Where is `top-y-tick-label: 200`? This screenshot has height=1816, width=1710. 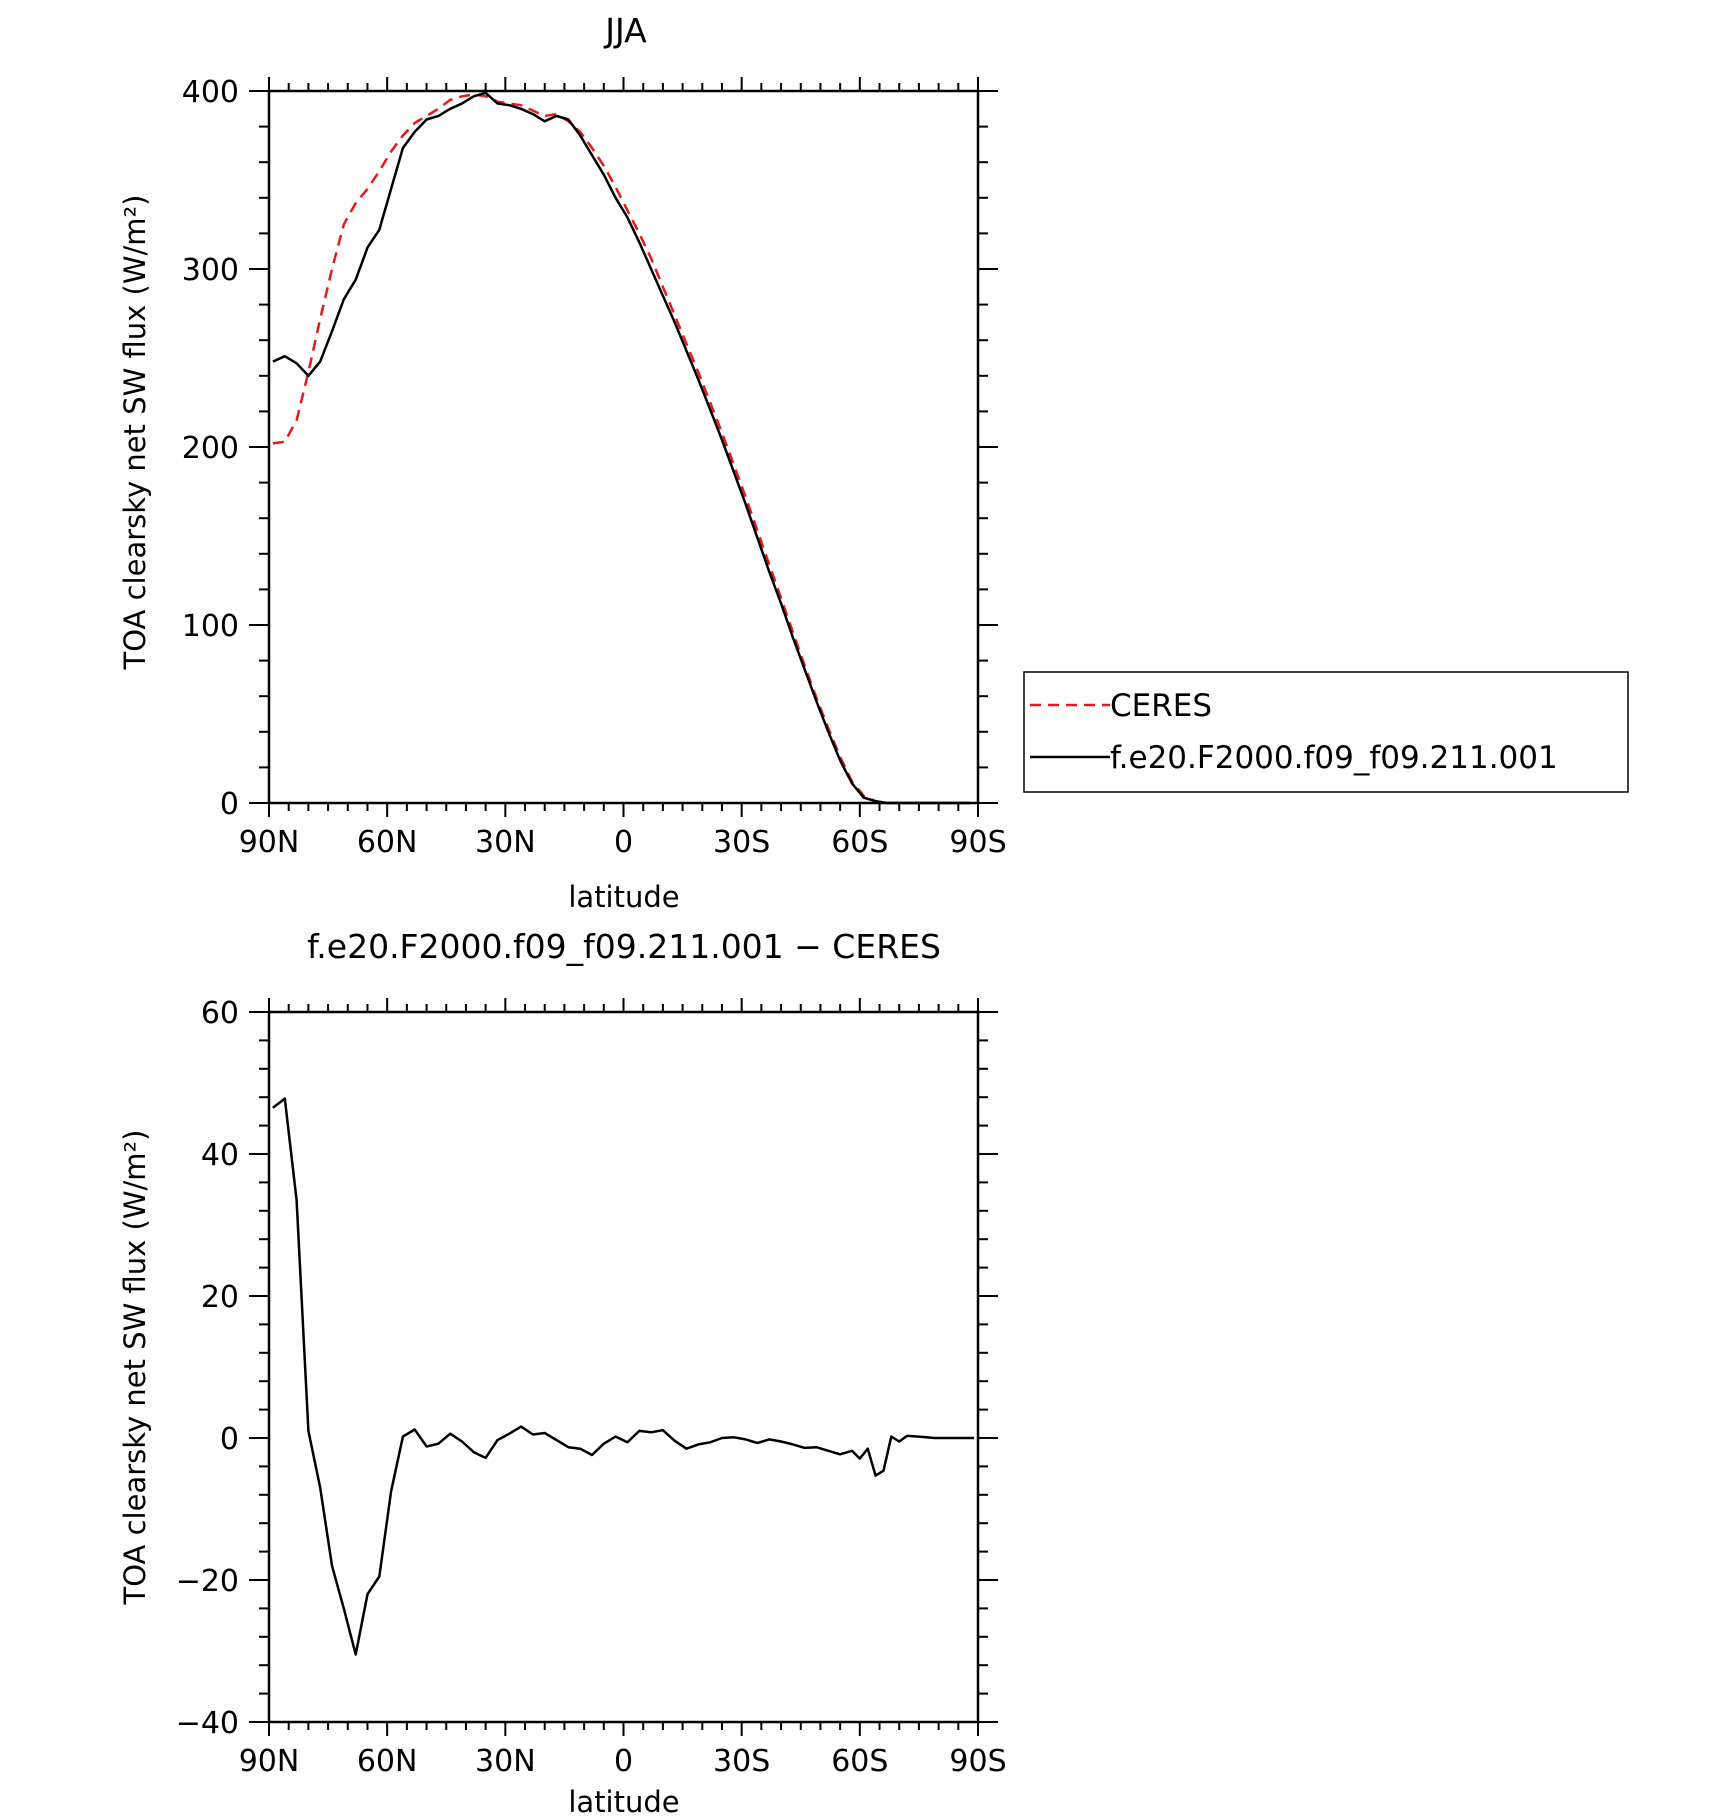 top-y-tick-label: 200 is located at coordinates (210, 448).